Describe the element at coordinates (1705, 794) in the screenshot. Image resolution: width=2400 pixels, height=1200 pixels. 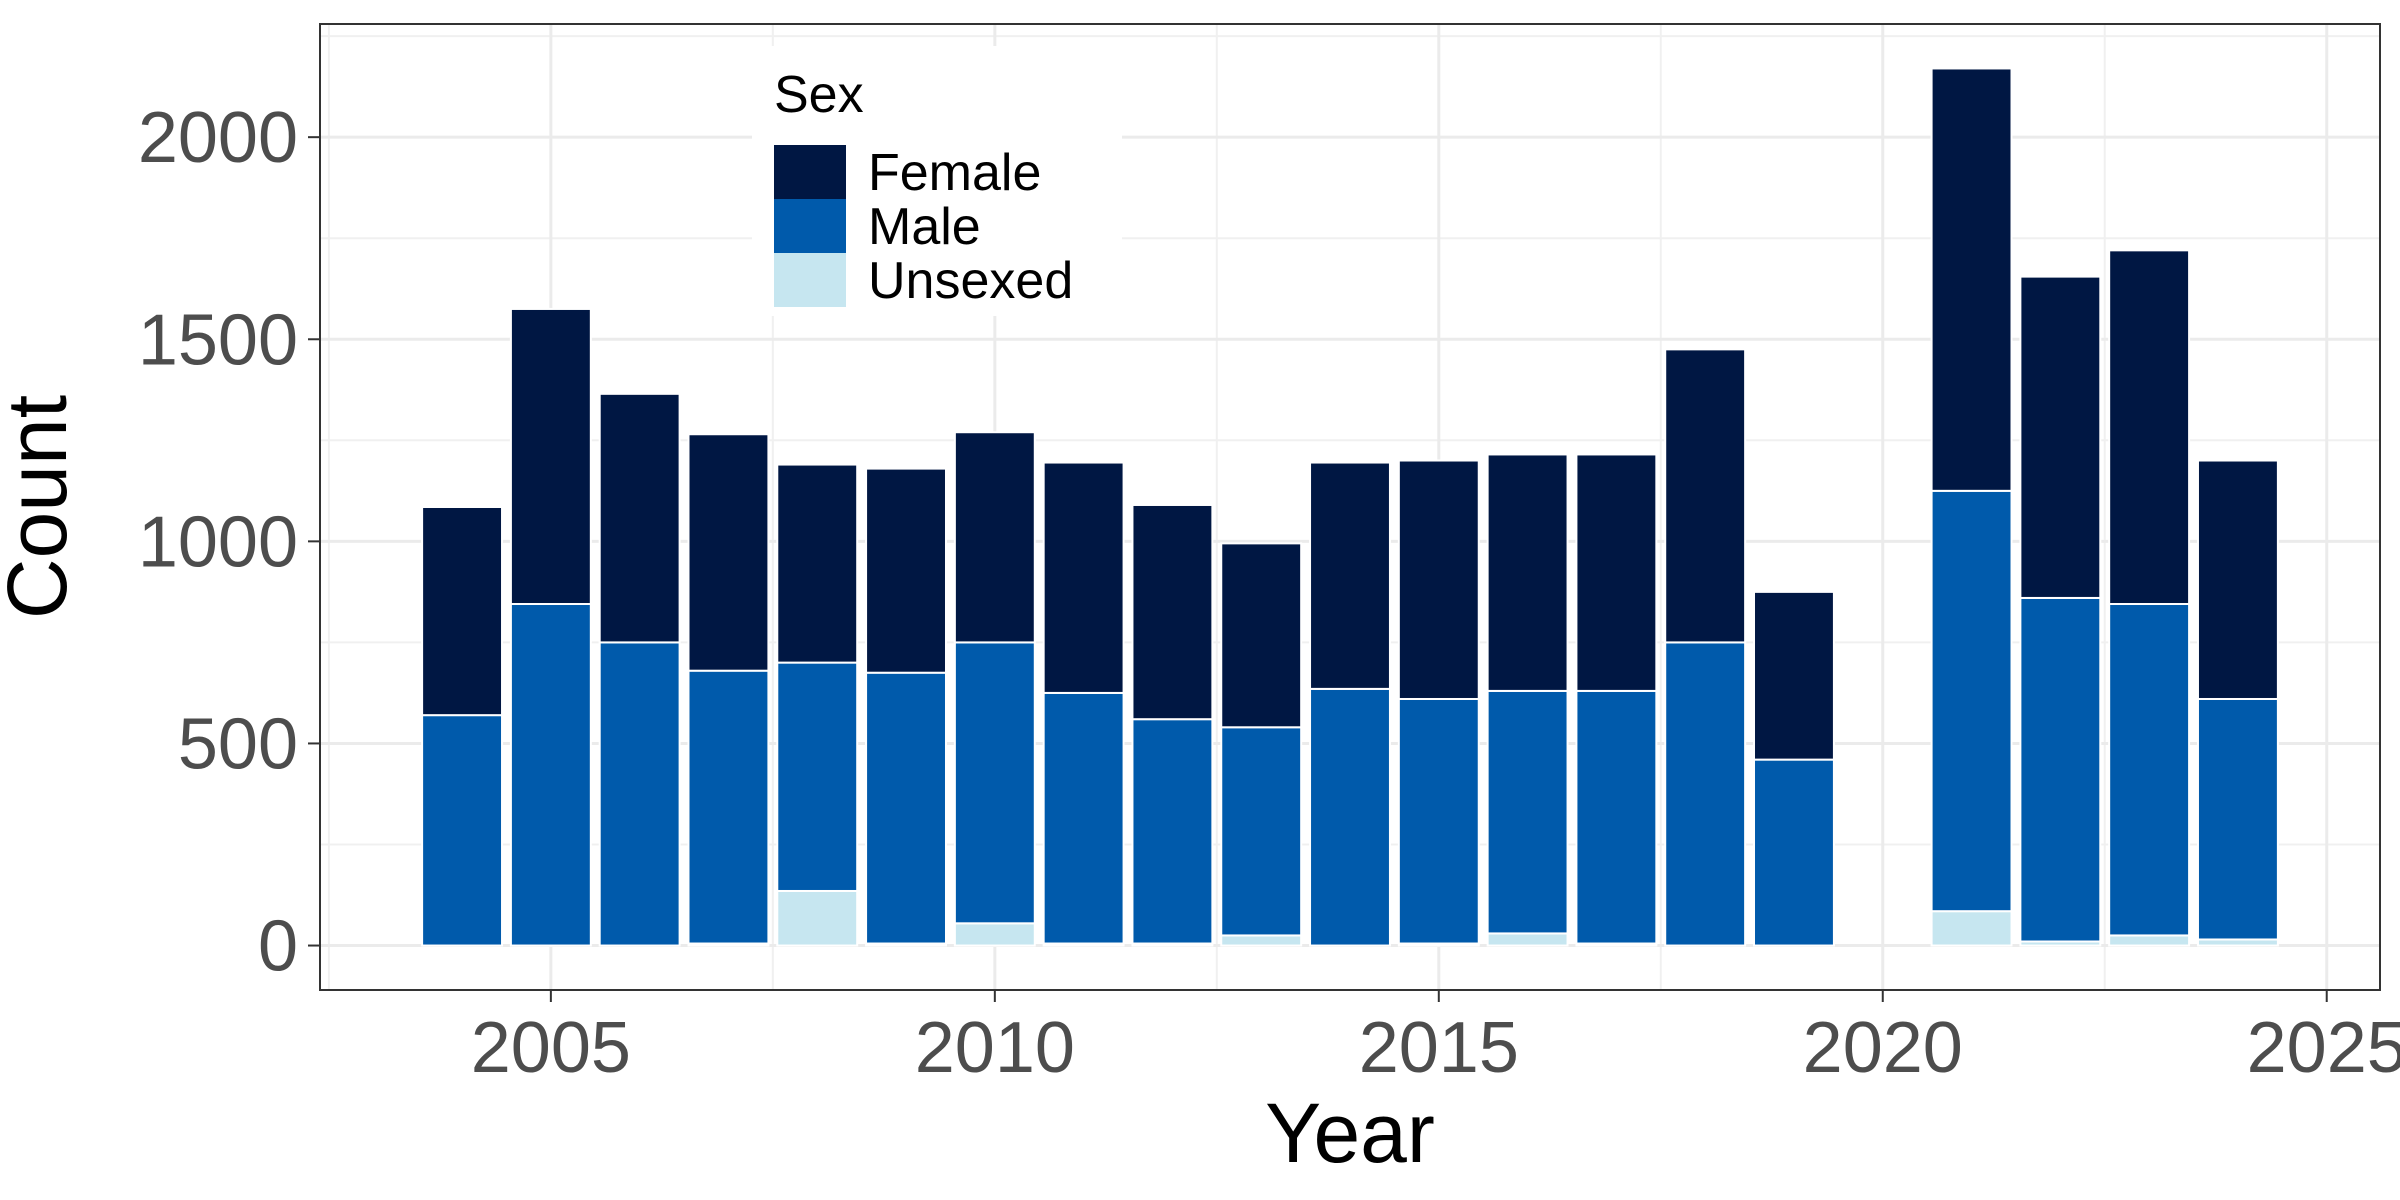
I see `bar-male-2018` at that location.